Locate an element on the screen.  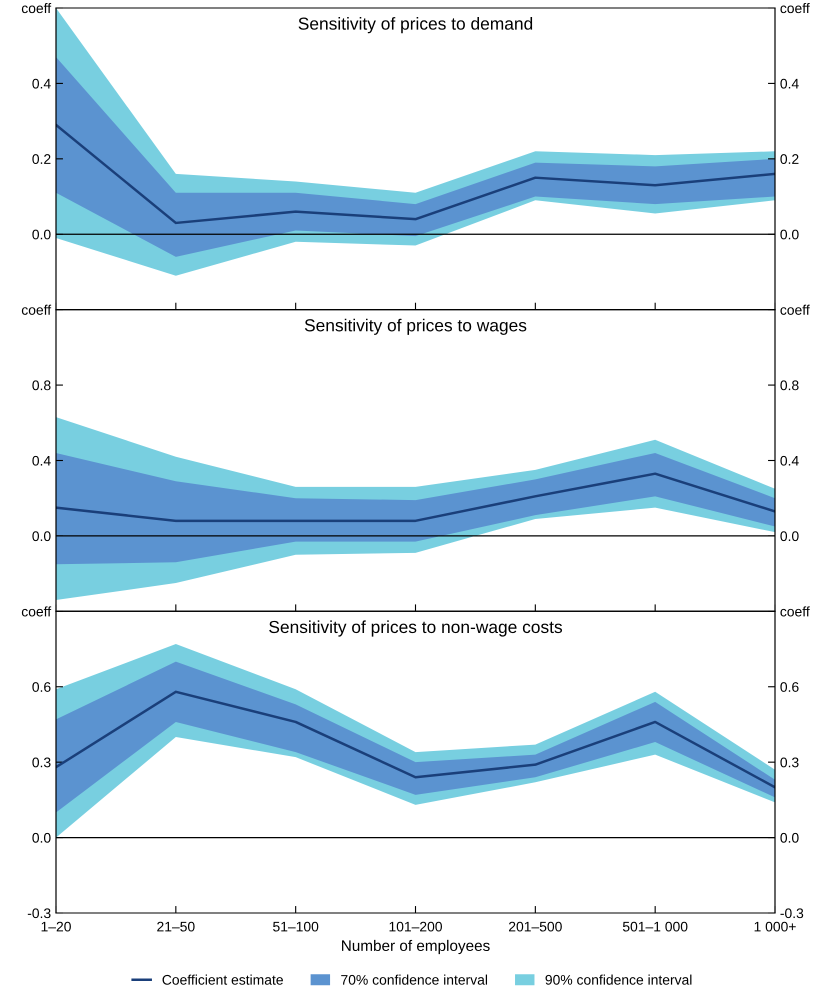
y-tick-label: 0.8 is located at coordinates (41, 385).